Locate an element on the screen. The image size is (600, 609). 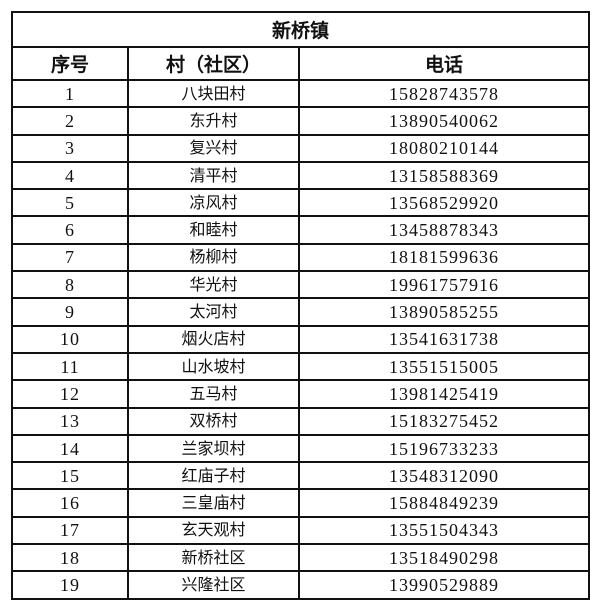
table-row: 19 兴隆社区 13990529889 is located at coordinates (300, 585).